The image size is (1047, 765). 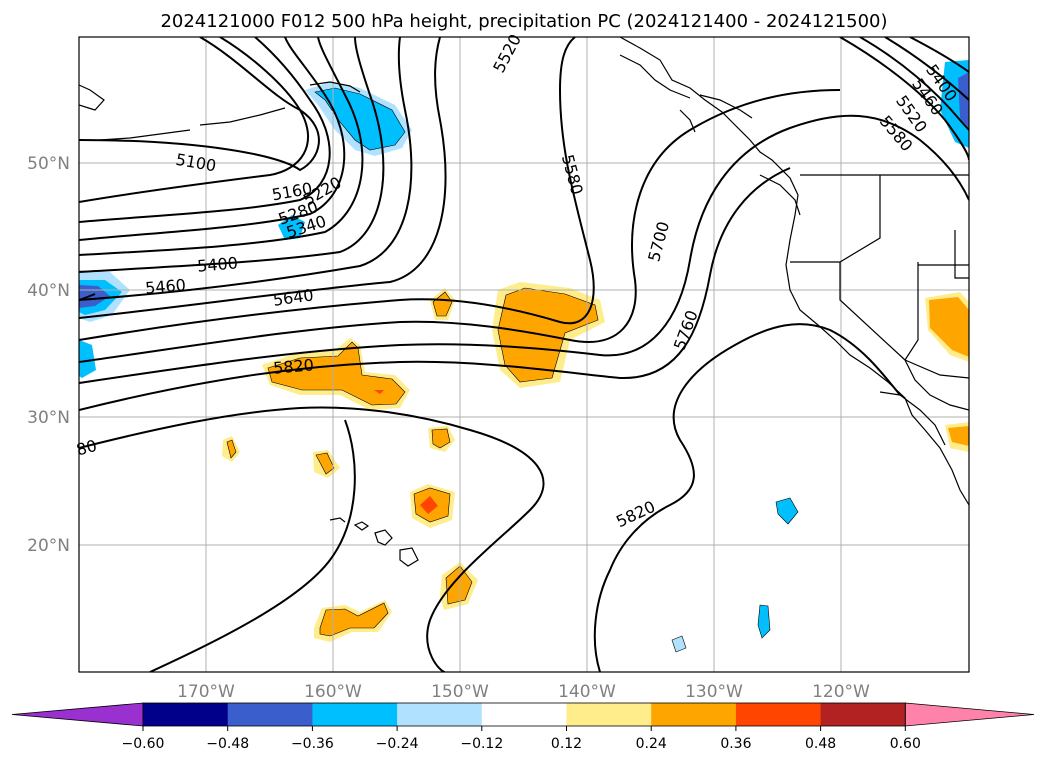 What do you see at coordinates (905, 744) in the screenshot?
I see `colorbar-tick-label: 0.60` at bounding box center [905, 744].